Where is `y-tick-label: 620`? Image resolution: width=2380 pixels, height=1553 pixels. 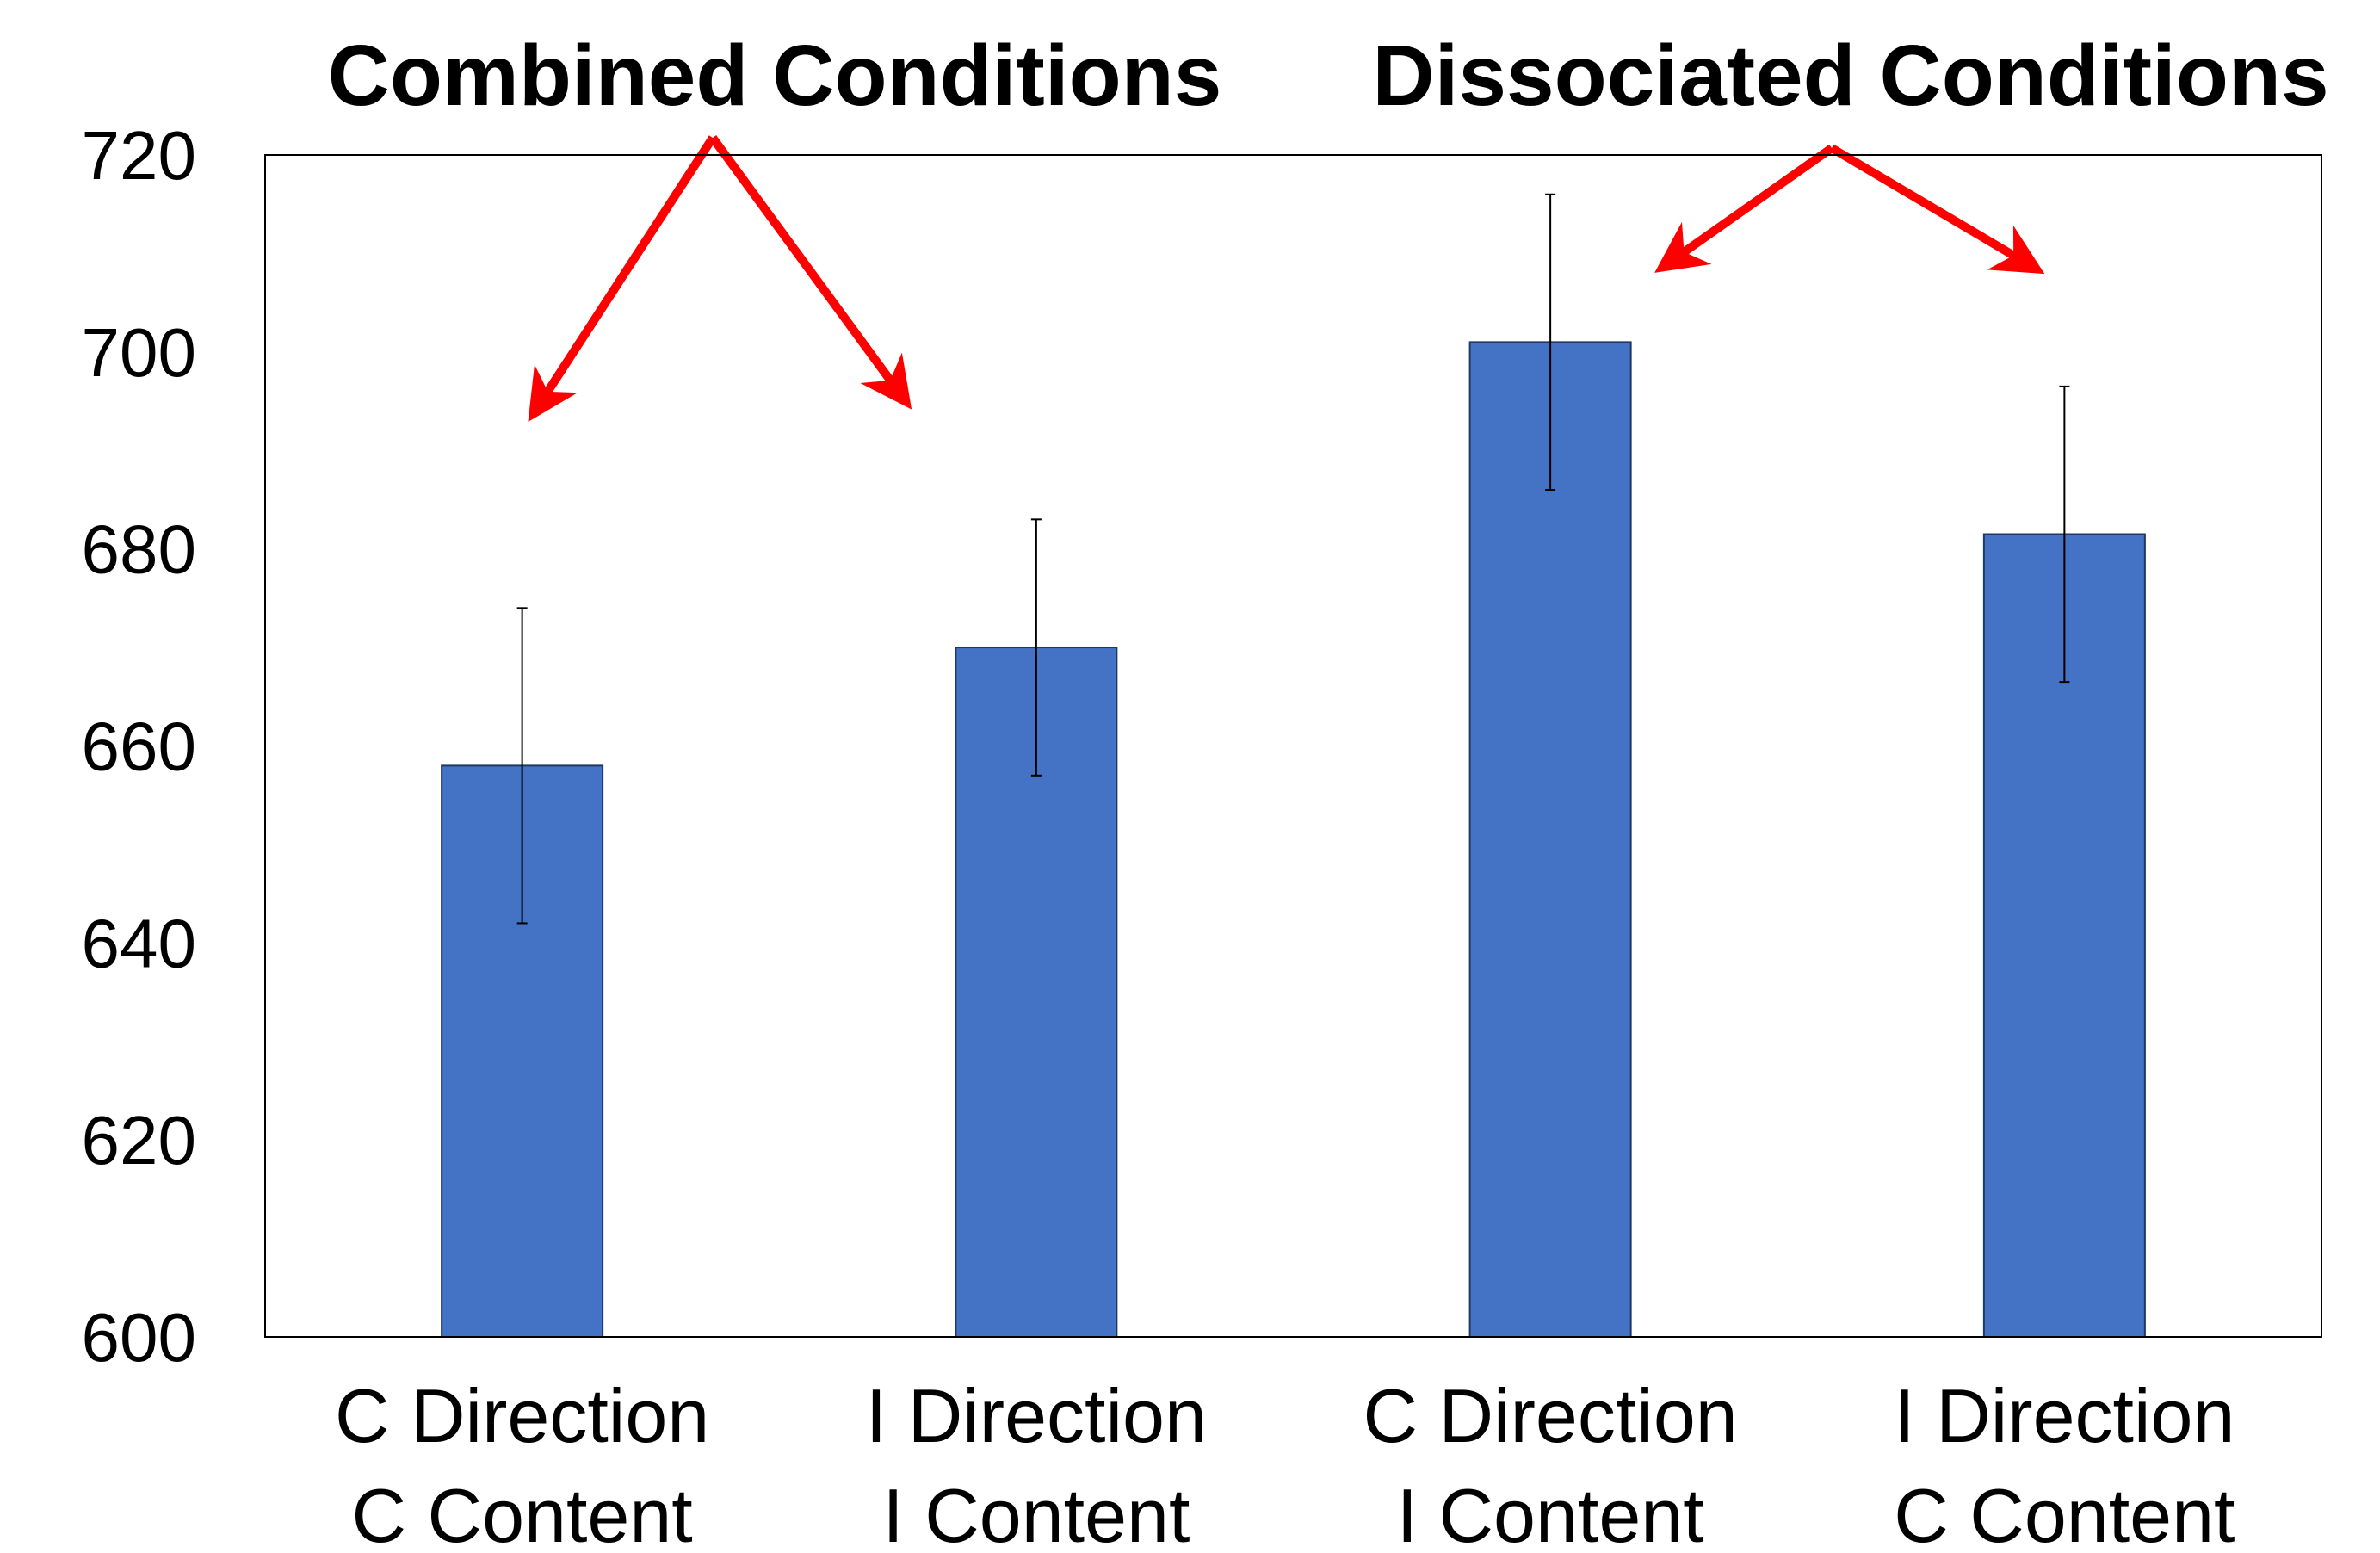
y-tick-label: 620 is located at coordinates (139, 1140).